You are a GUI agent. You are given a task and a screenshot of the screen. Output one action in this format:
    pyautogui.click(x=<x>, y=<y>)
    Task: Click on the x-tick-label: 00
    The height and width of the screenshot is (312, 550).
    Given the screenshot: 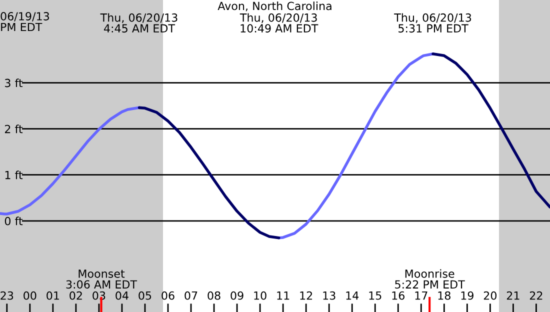 What is the action you would take?
    pyautogui.click(x=30, y=295)
    